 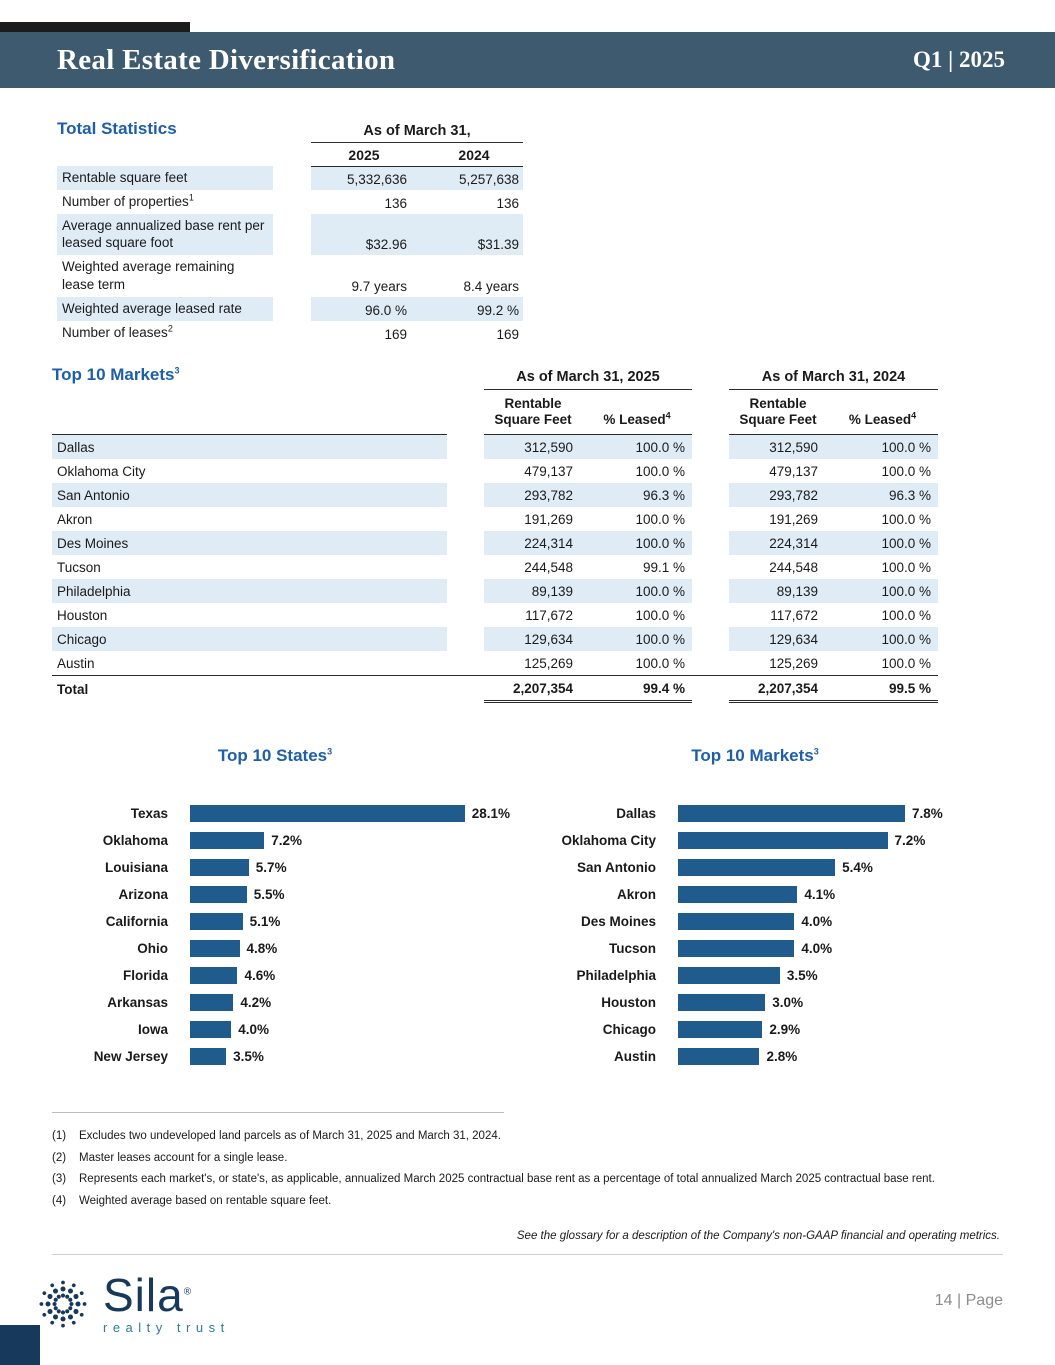 I want to click on rsf-2025-value: 479,137, so click(x=548, y=471).